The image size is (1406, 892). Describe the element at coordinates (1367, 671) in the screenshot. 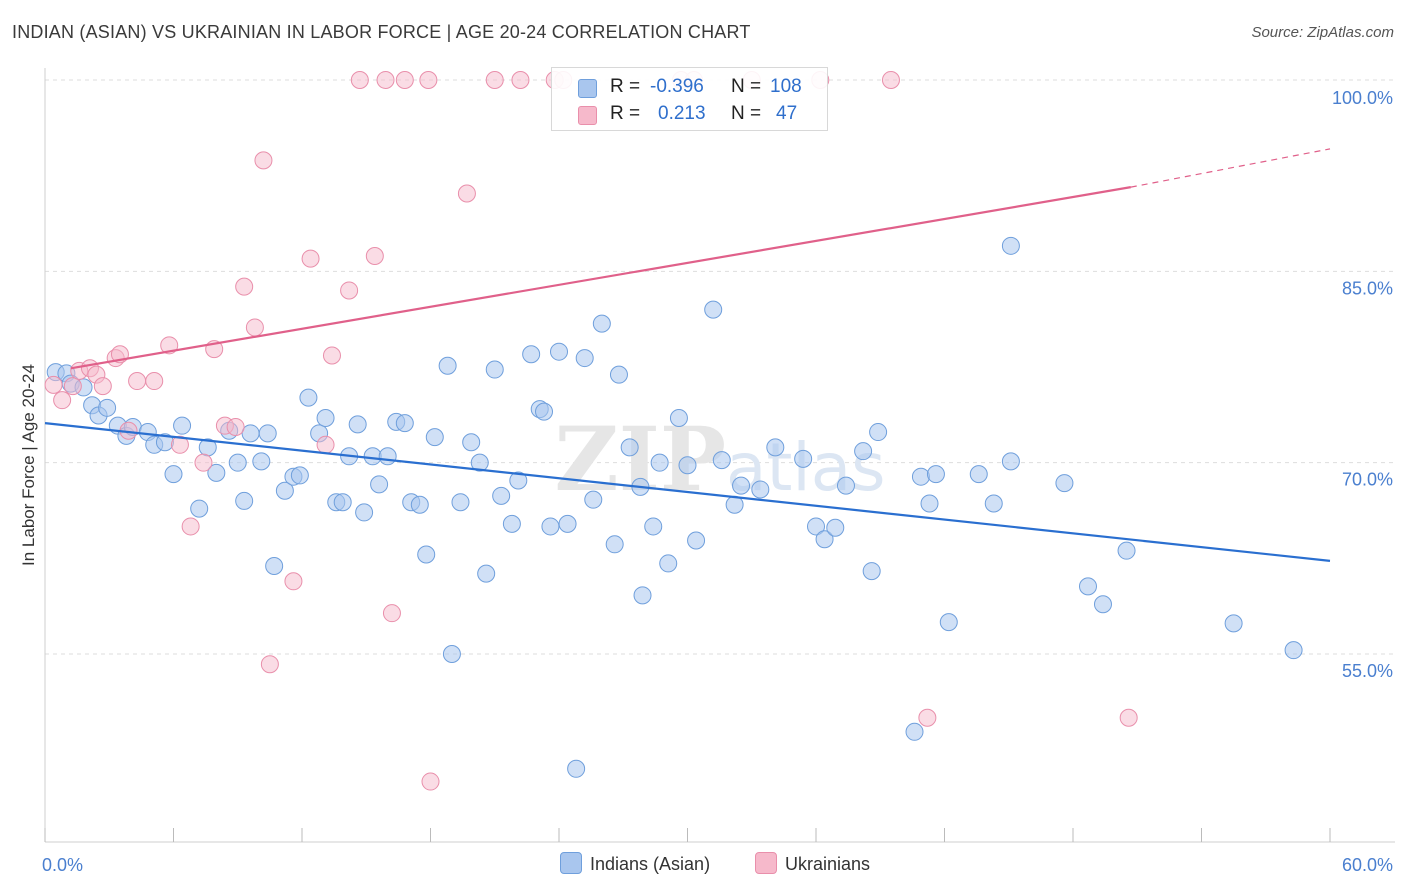

I see `y-tick-label: 55.0%` at that location.